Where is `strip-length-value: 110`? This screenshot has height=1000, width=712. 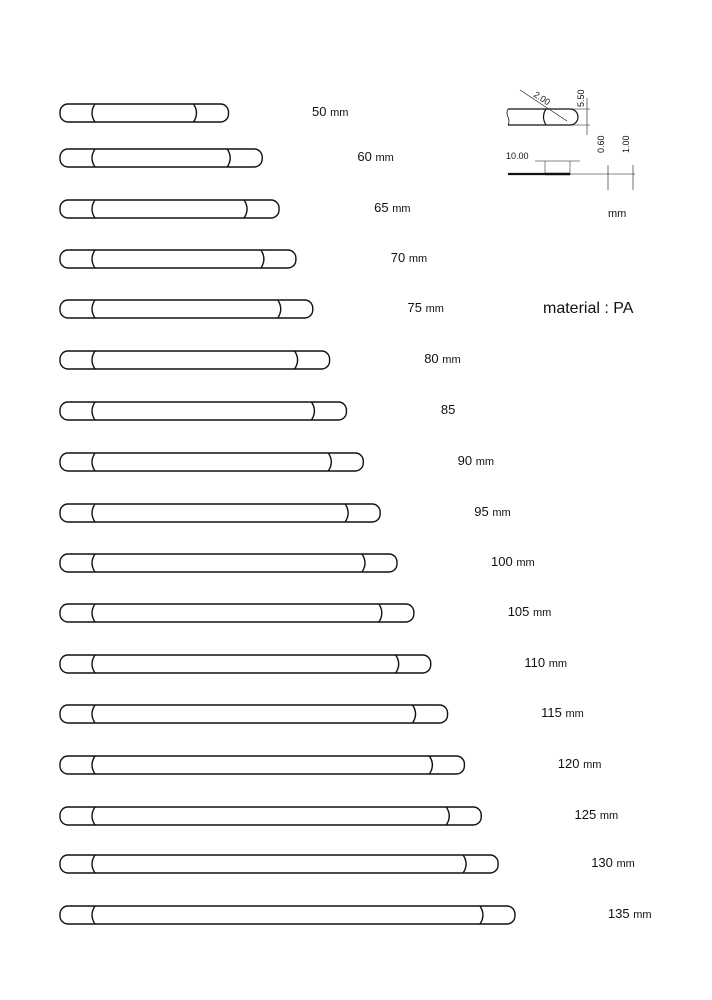
strip-length-value: 110 is located at coordinates (535, 662).